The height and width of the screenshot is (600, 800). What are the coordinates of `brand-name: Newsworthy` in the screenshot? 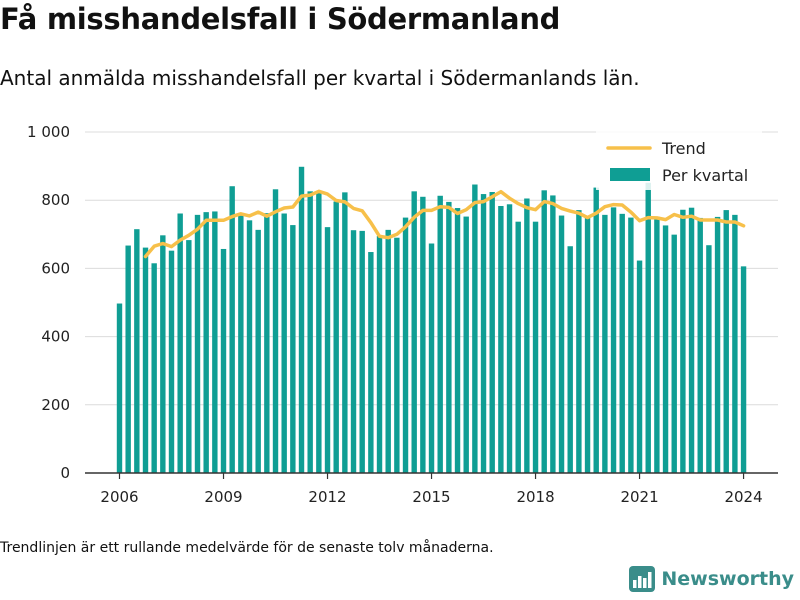 It's located at (727, 579).